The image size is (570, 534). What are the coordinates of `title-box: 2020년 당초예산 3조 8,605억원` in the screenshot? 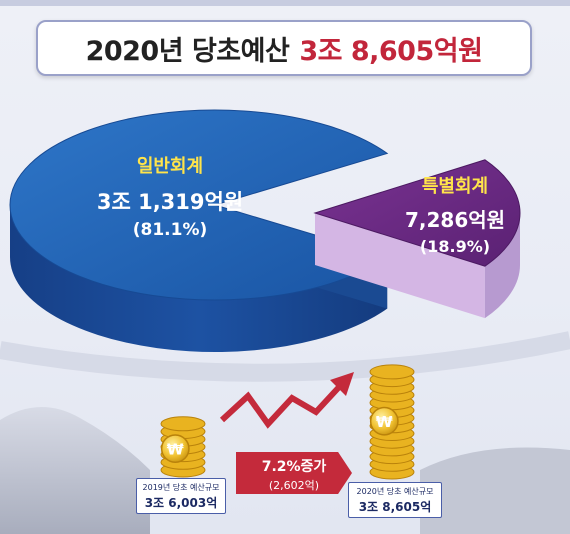 It's located at (284, 48).